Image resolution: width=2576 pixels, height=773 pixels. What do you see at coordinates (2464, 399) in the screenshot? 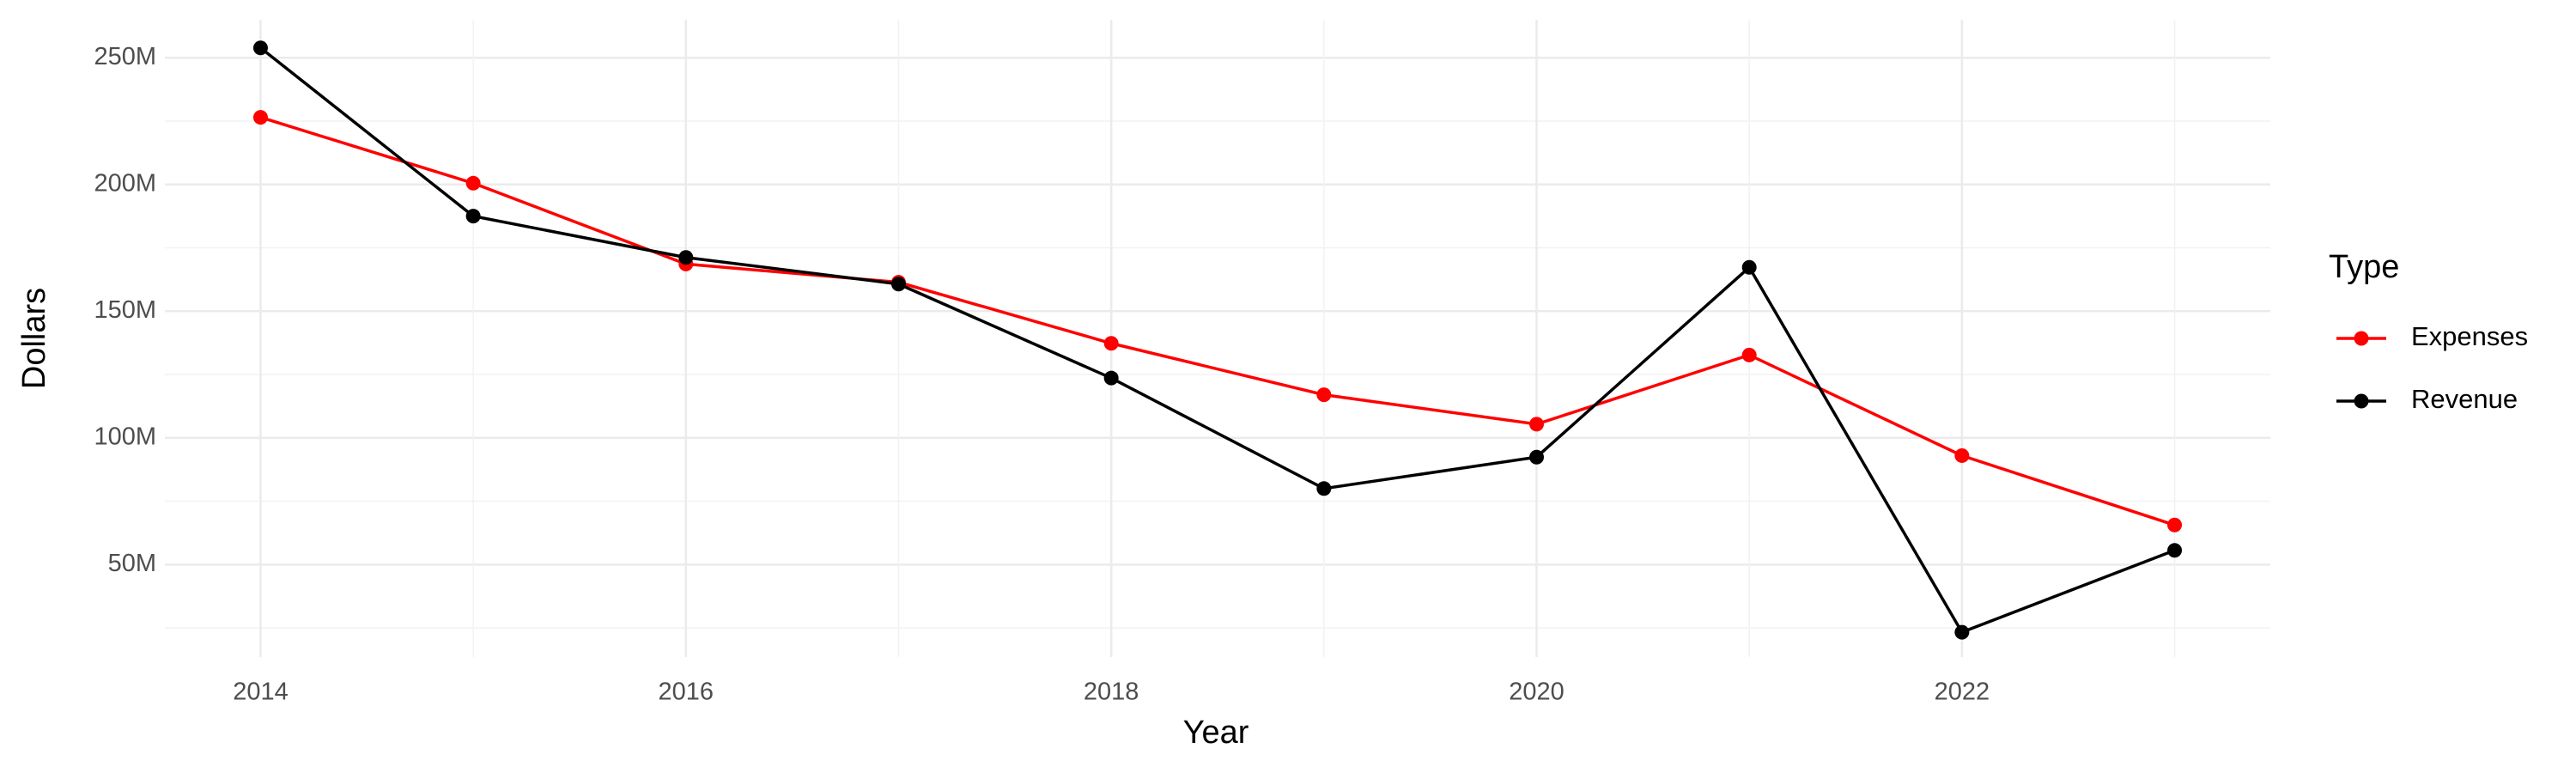
I see `legend-label: Revenue` at bounding box center [2464, 399].